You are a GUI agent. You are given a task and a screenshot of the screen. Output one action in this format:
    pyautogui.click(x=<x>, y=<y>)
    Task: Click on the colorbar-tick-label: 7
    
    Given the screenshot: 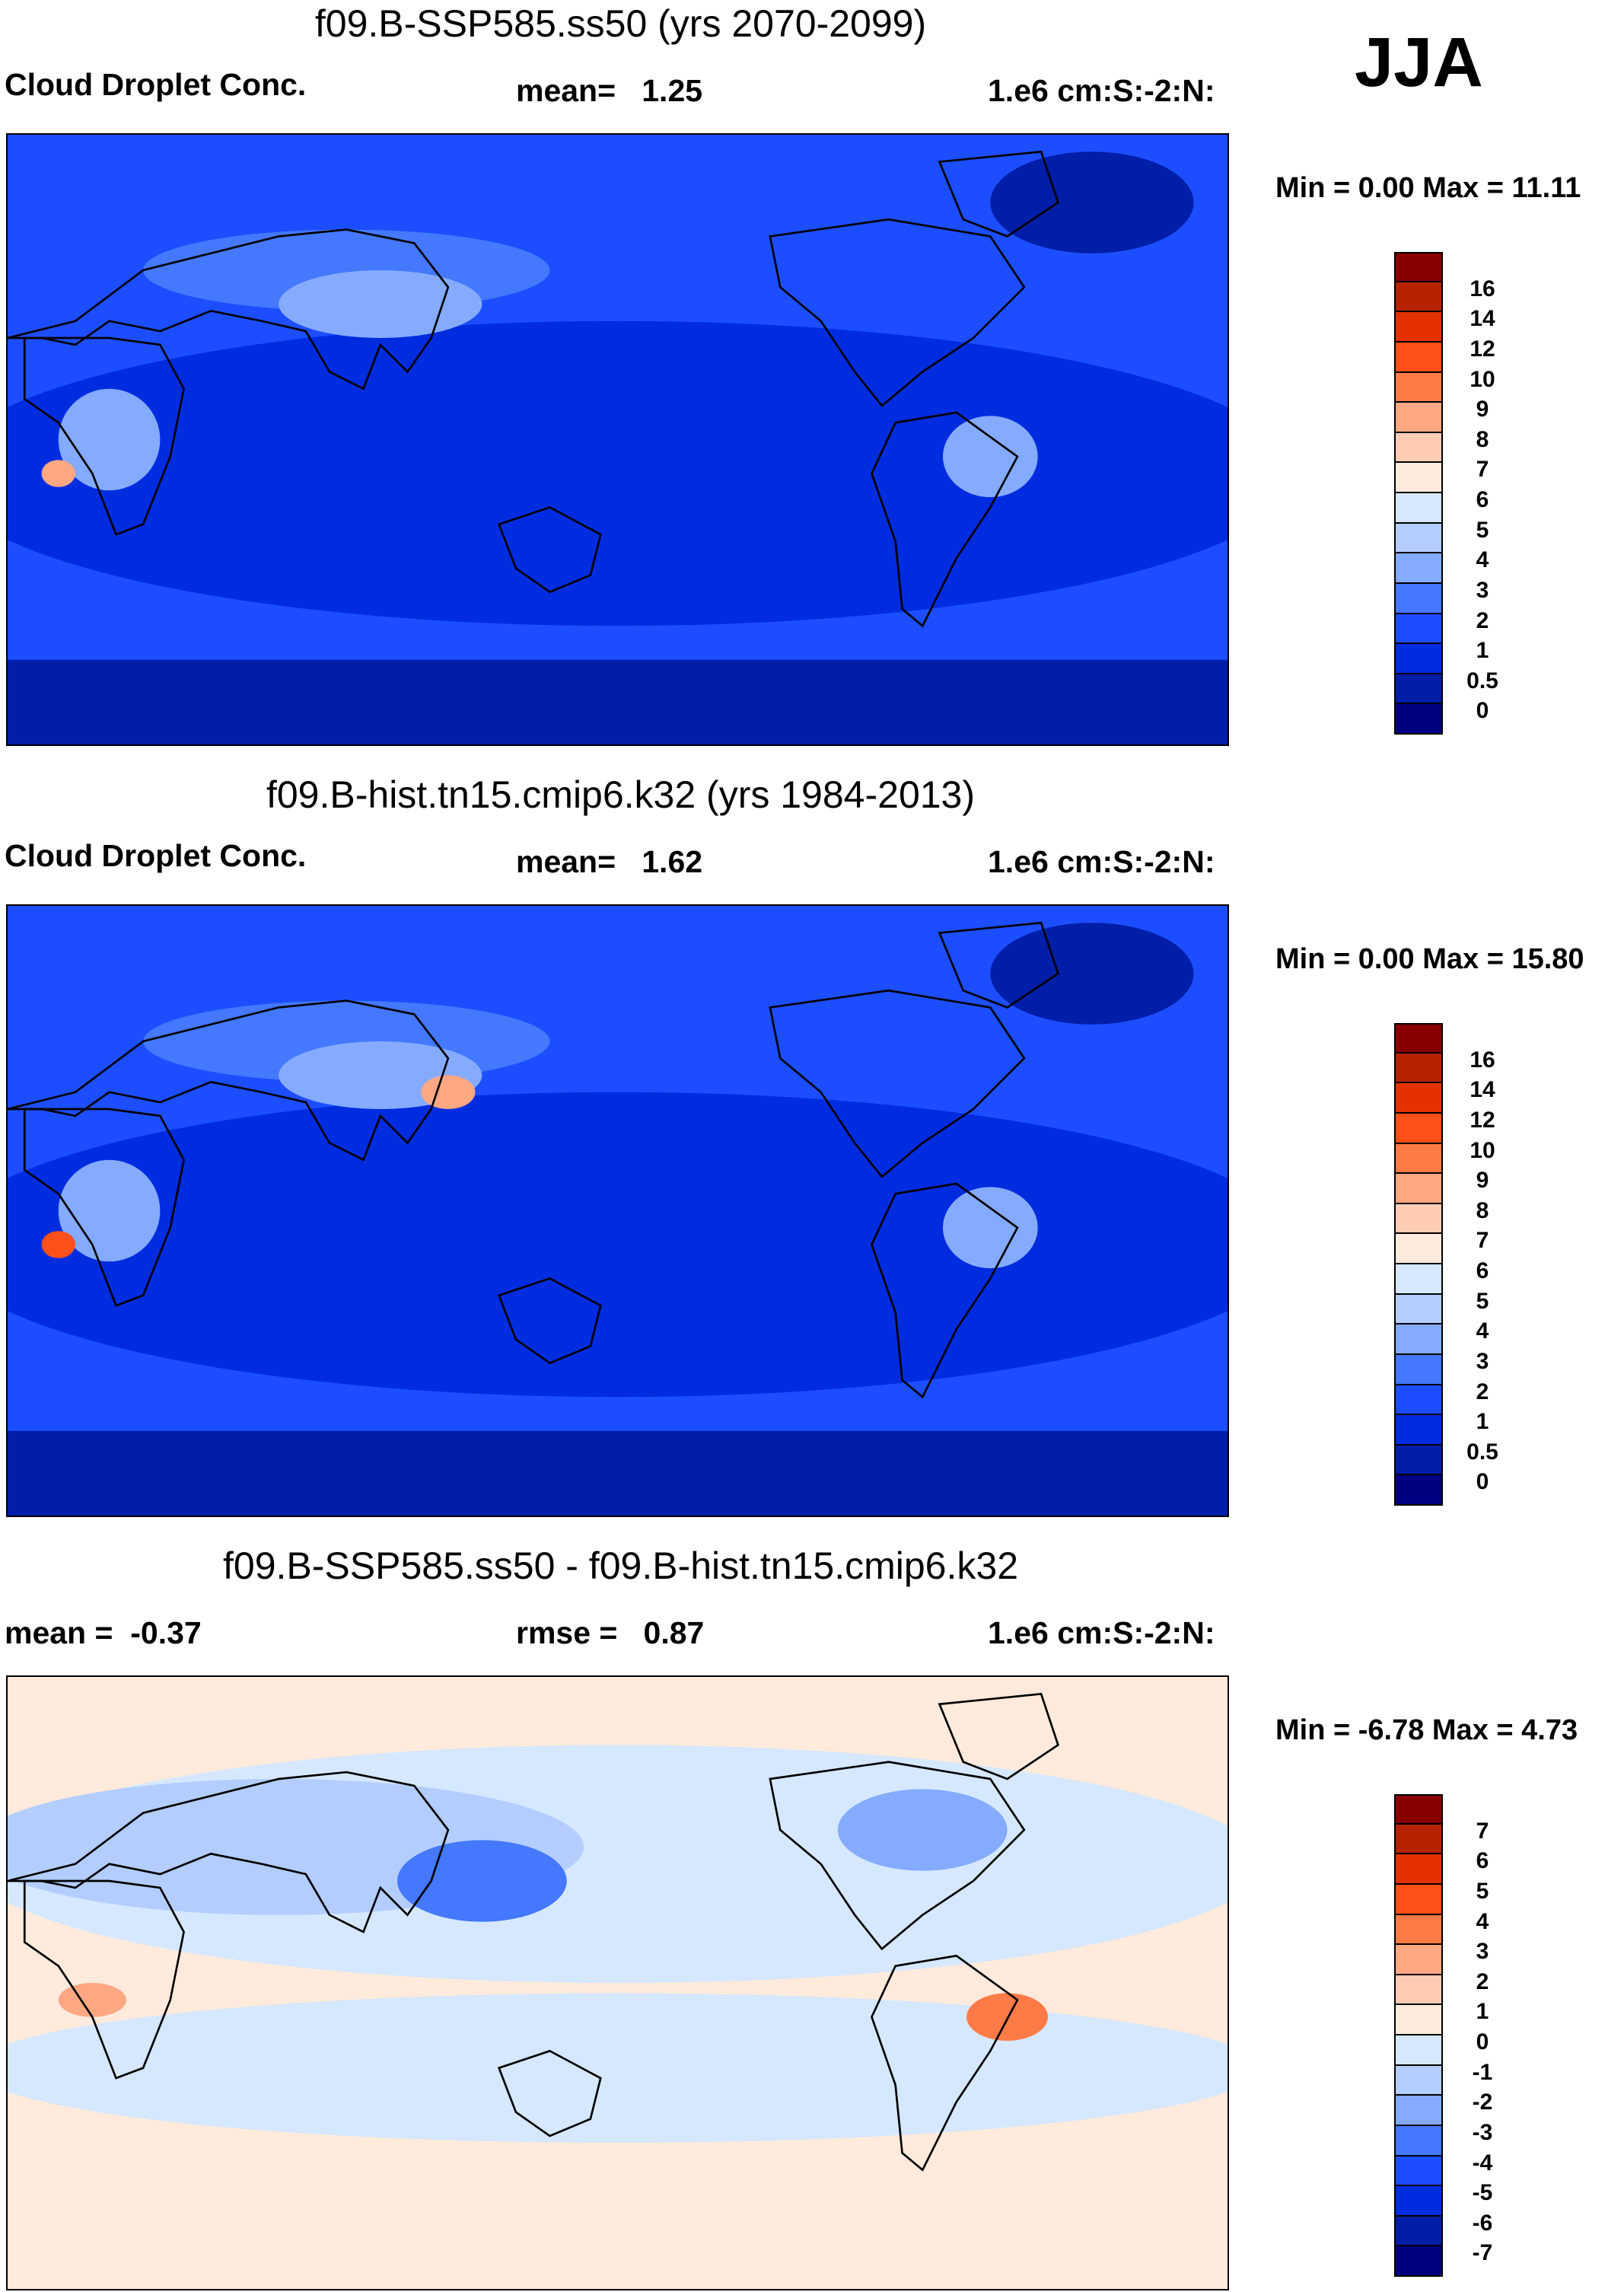 What is the action you would take?
    pyautogui.click(x=1482, y=470)
    